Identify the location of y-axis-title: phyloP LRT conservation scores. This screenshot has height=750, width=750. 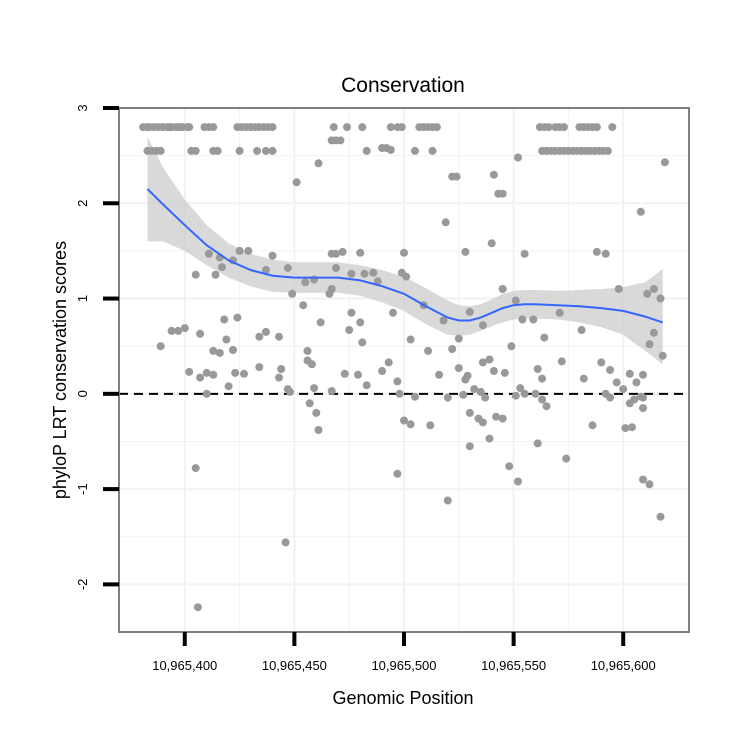
(60, 370).